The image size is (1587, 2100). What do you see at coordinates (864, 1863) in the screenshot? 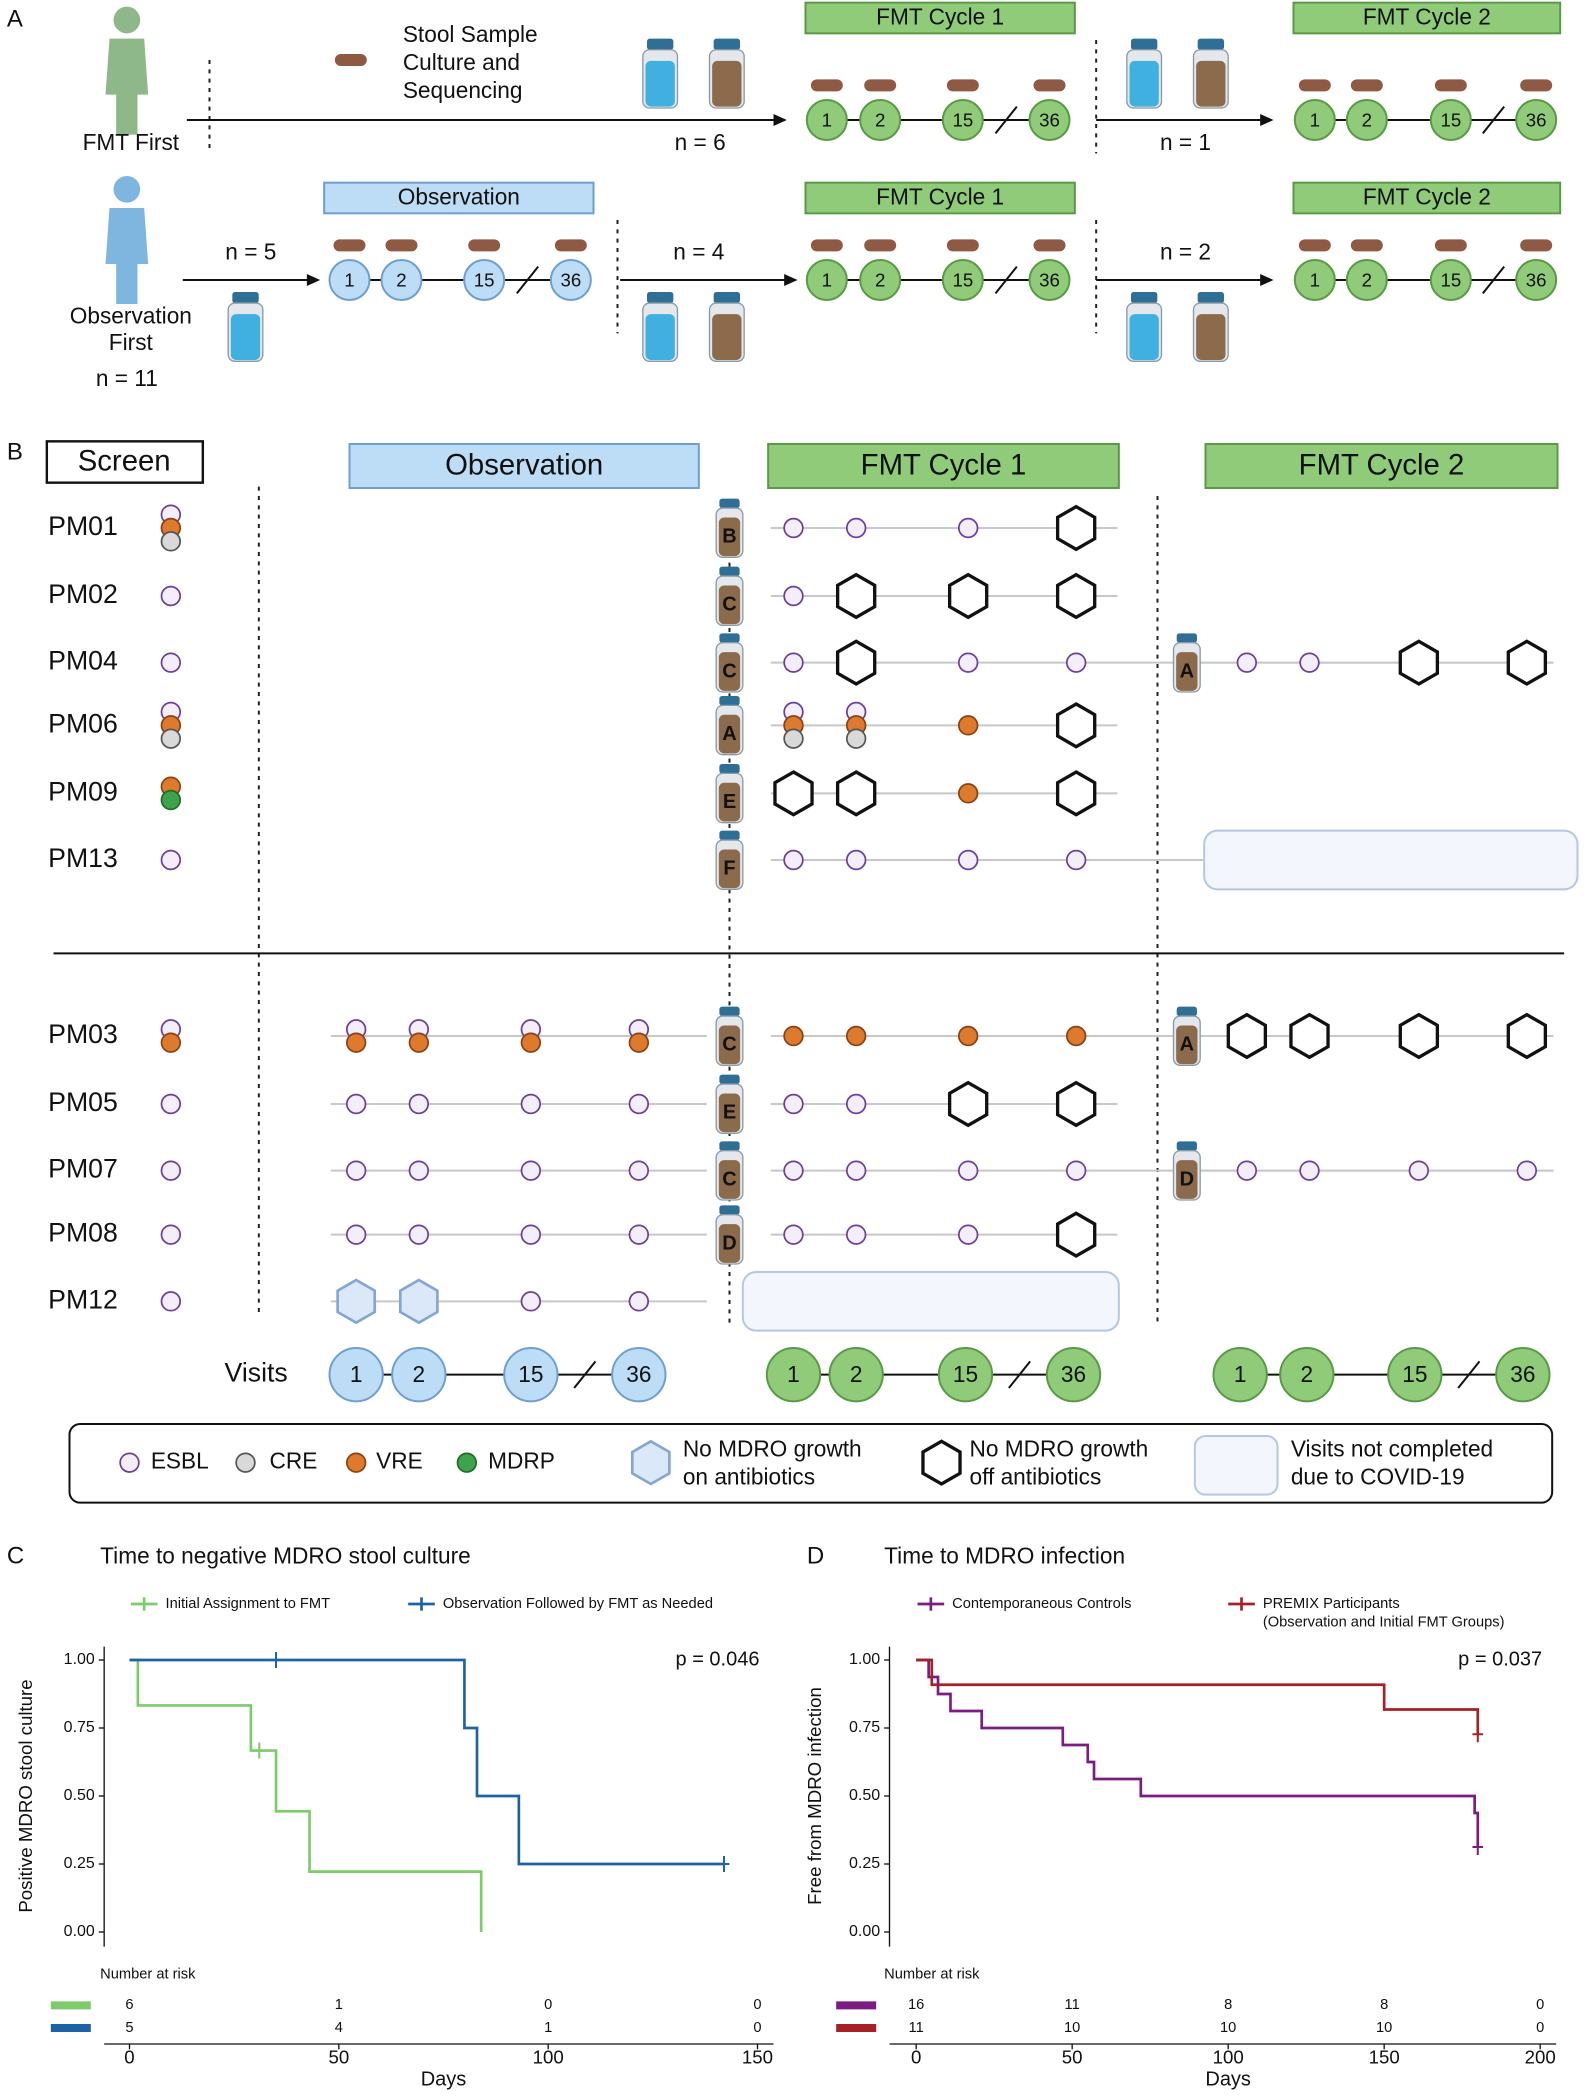
I see `label: 0.25` at bounding box center [864, 1863].